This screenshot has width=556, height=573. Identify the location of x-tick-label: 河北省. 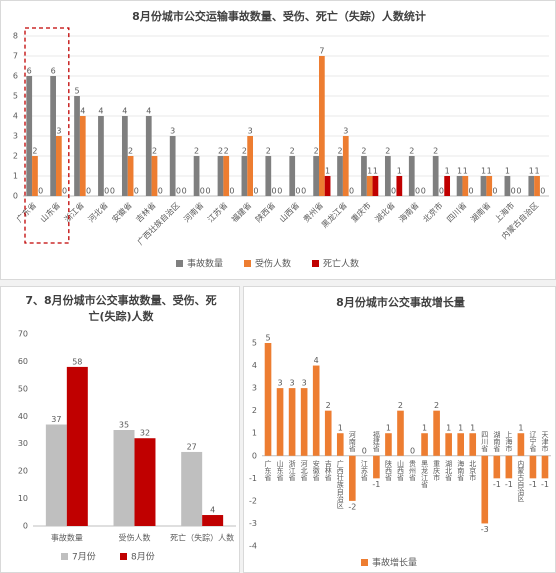
(304, 471).